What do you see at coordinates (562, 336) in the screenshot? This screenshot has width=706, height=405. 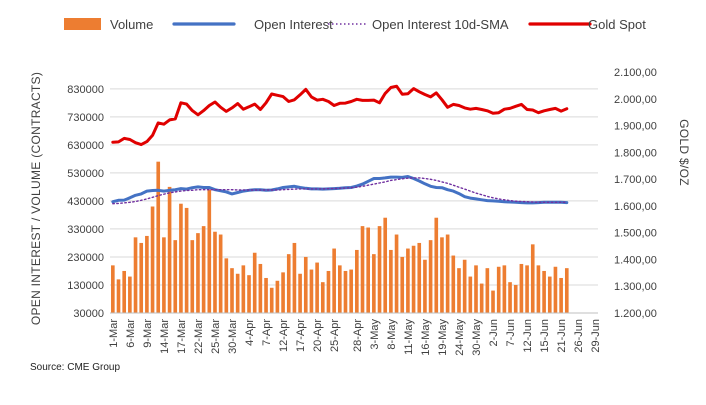 I see `x-tick-label: 21-Jun` at bounding box center [562, 336].